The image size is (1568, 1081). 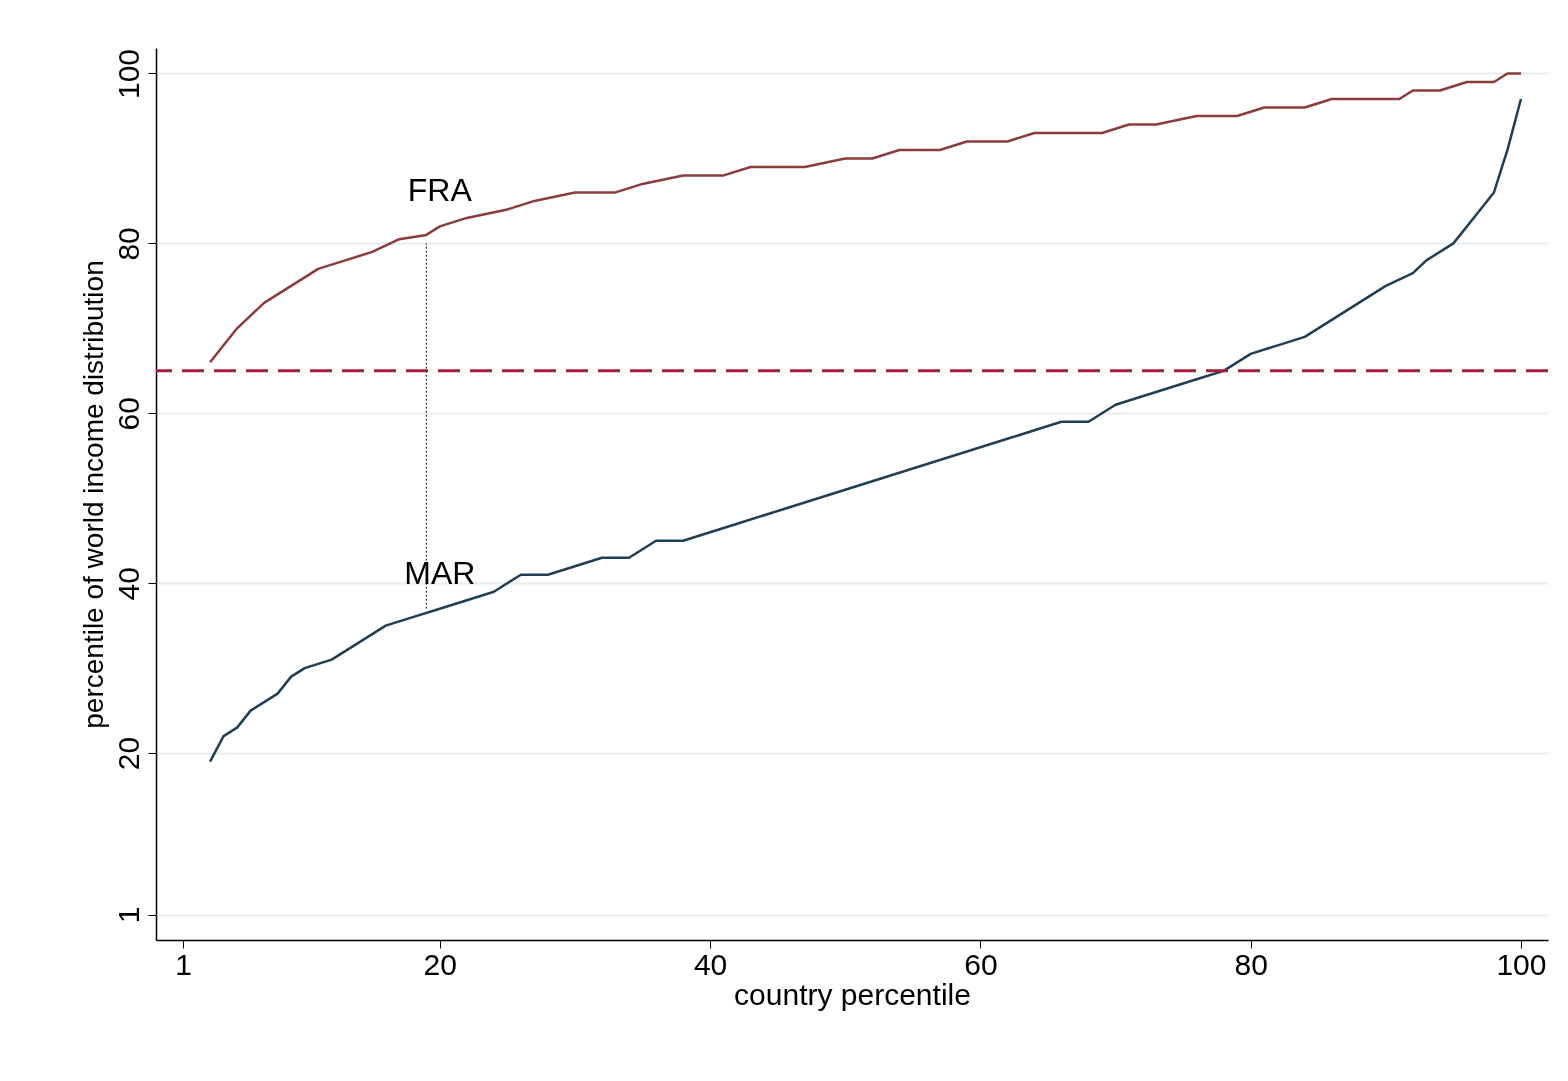 I want to click on y-tick-label: 40, so click(x=128, y=584).